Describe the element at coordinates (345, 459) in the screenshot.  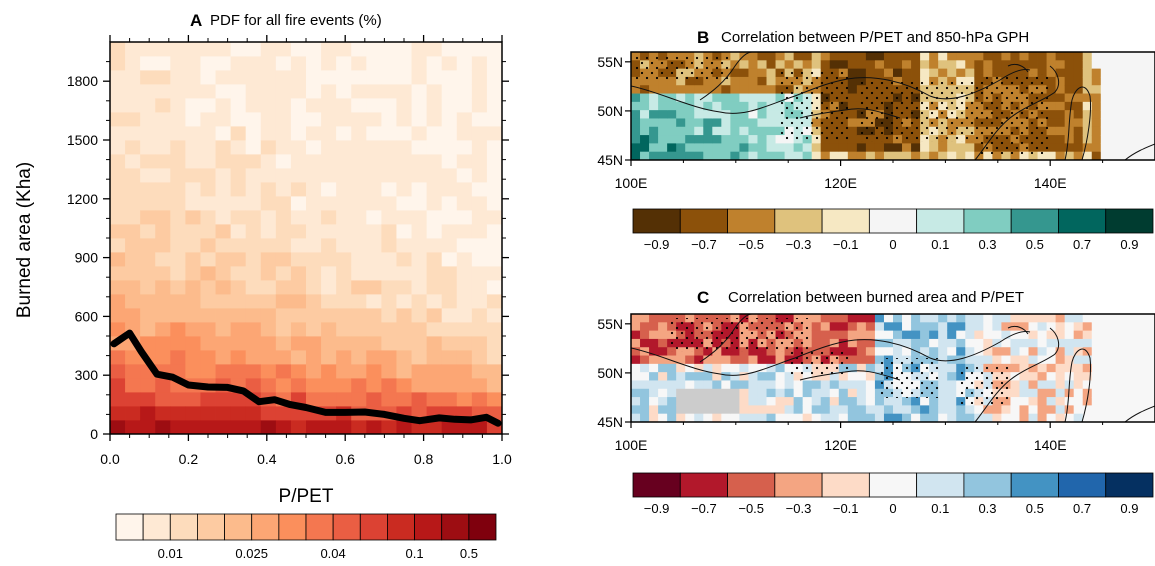
I see `x-tick-label: 0.6` at that location.